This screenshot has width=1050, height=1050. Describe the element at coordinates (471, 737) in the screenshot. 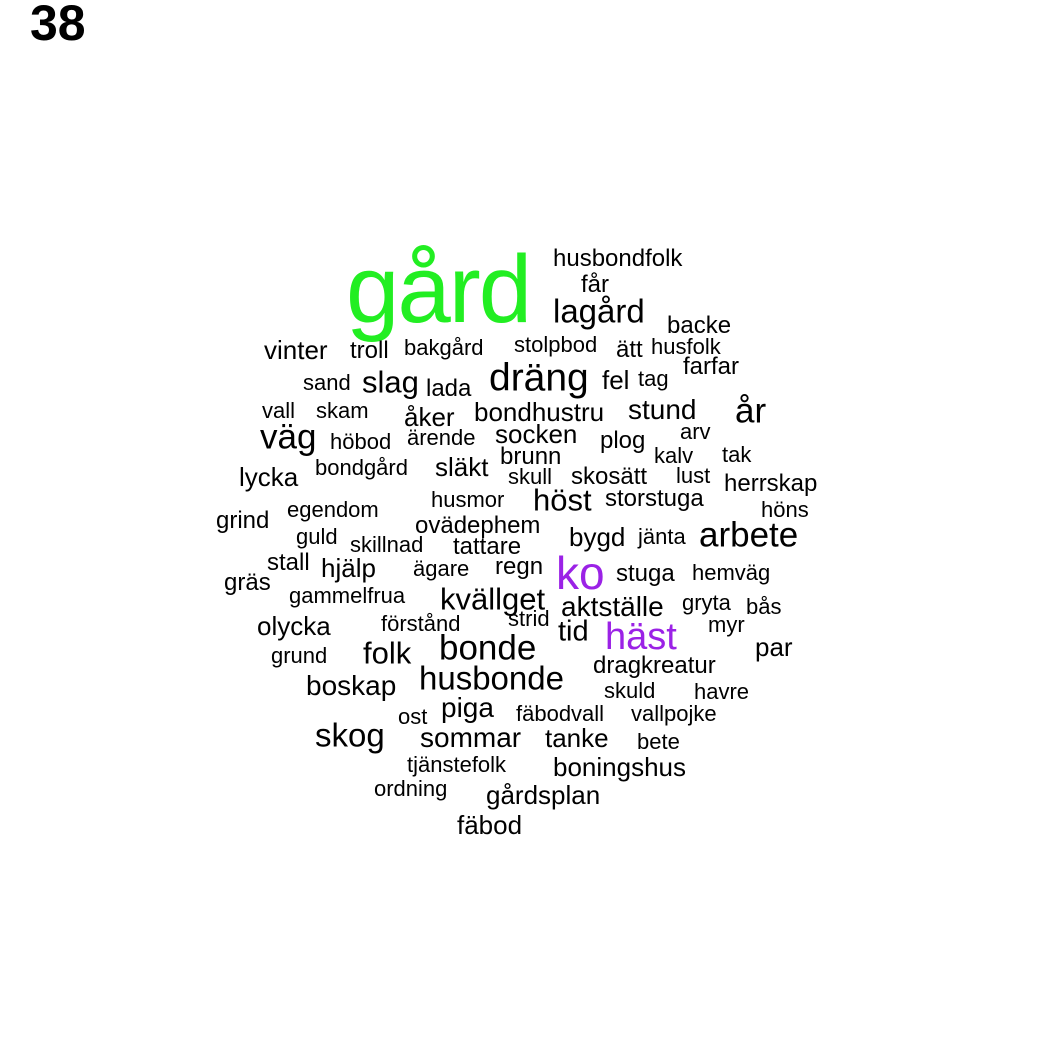

I see `cloud-word-sommar: sommar` at that location.